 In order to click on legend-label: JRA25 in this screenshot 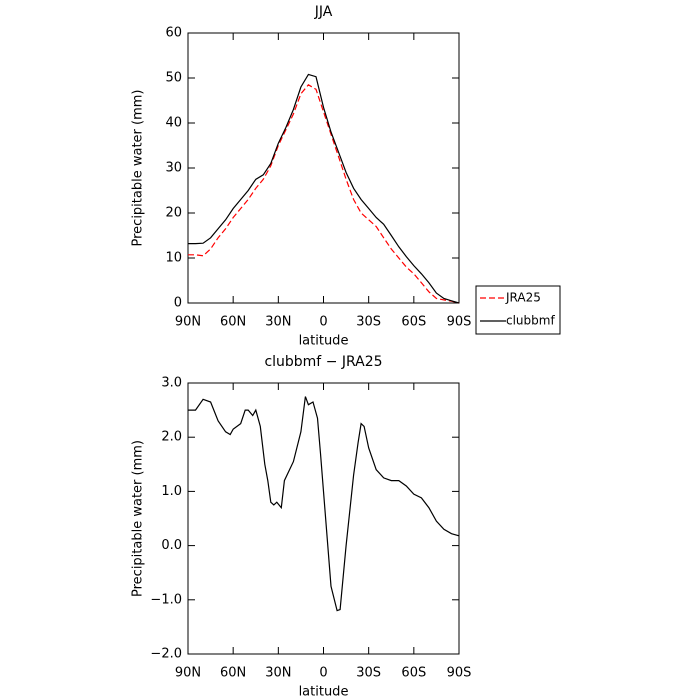, I will do `click(523, 298)`.